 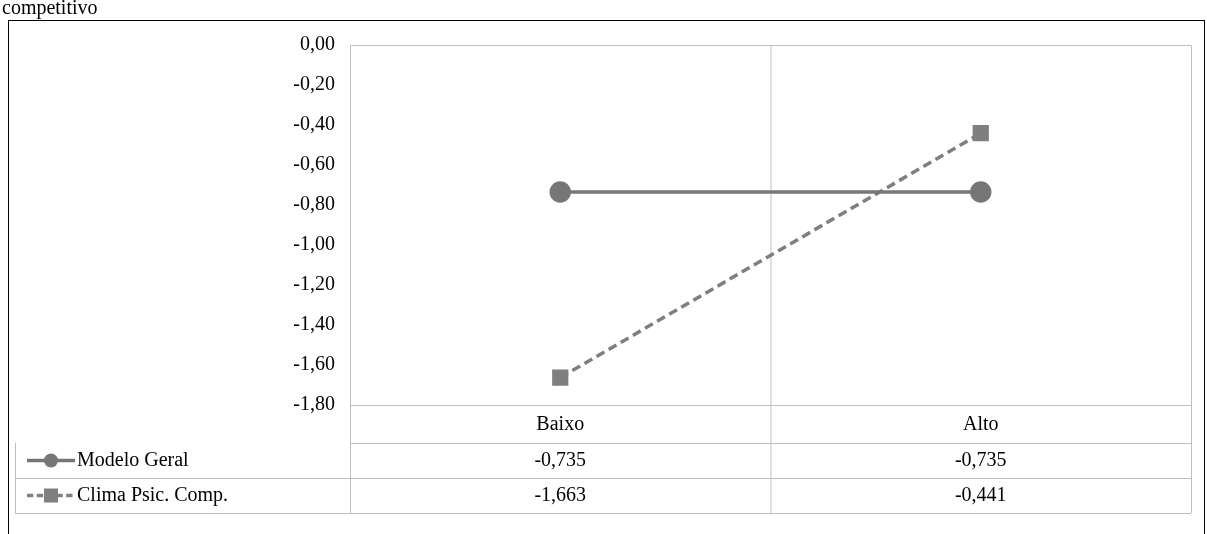 What do you see at coordinates (314, 323) in the screenshot?
I see `y-tick-label: -1,40` at bounding box center [314, 323].